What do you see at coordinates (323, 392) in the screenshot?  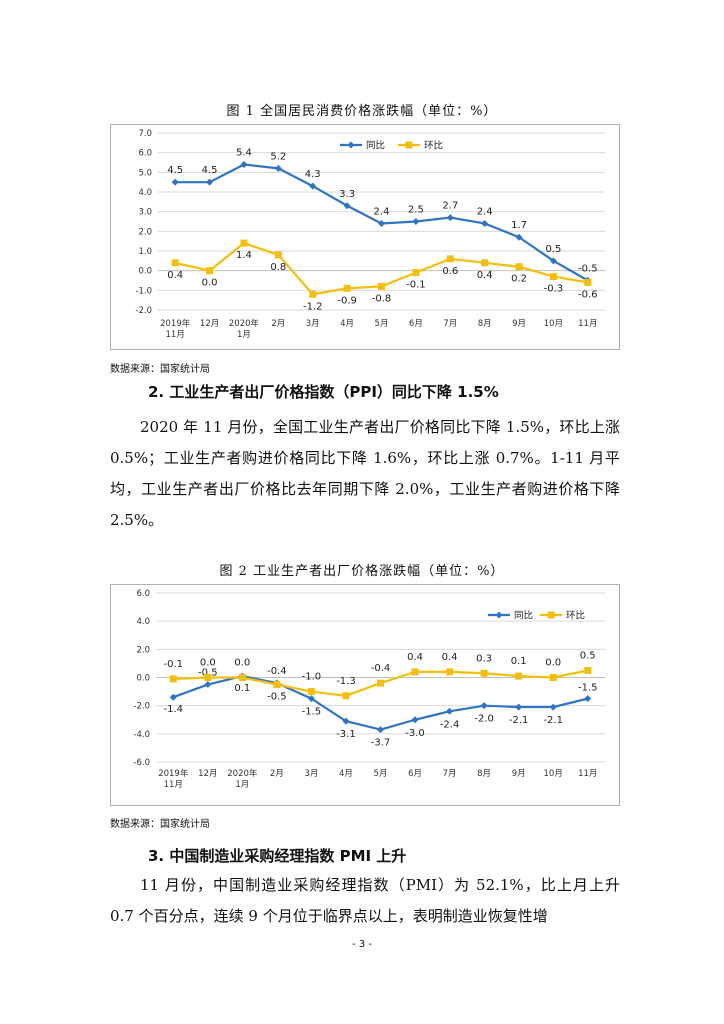 I see `section2-heading: 2. 工业生产者出厂价格指数（PPI）同比下降 1.5%` at bounding box center [323, 392].